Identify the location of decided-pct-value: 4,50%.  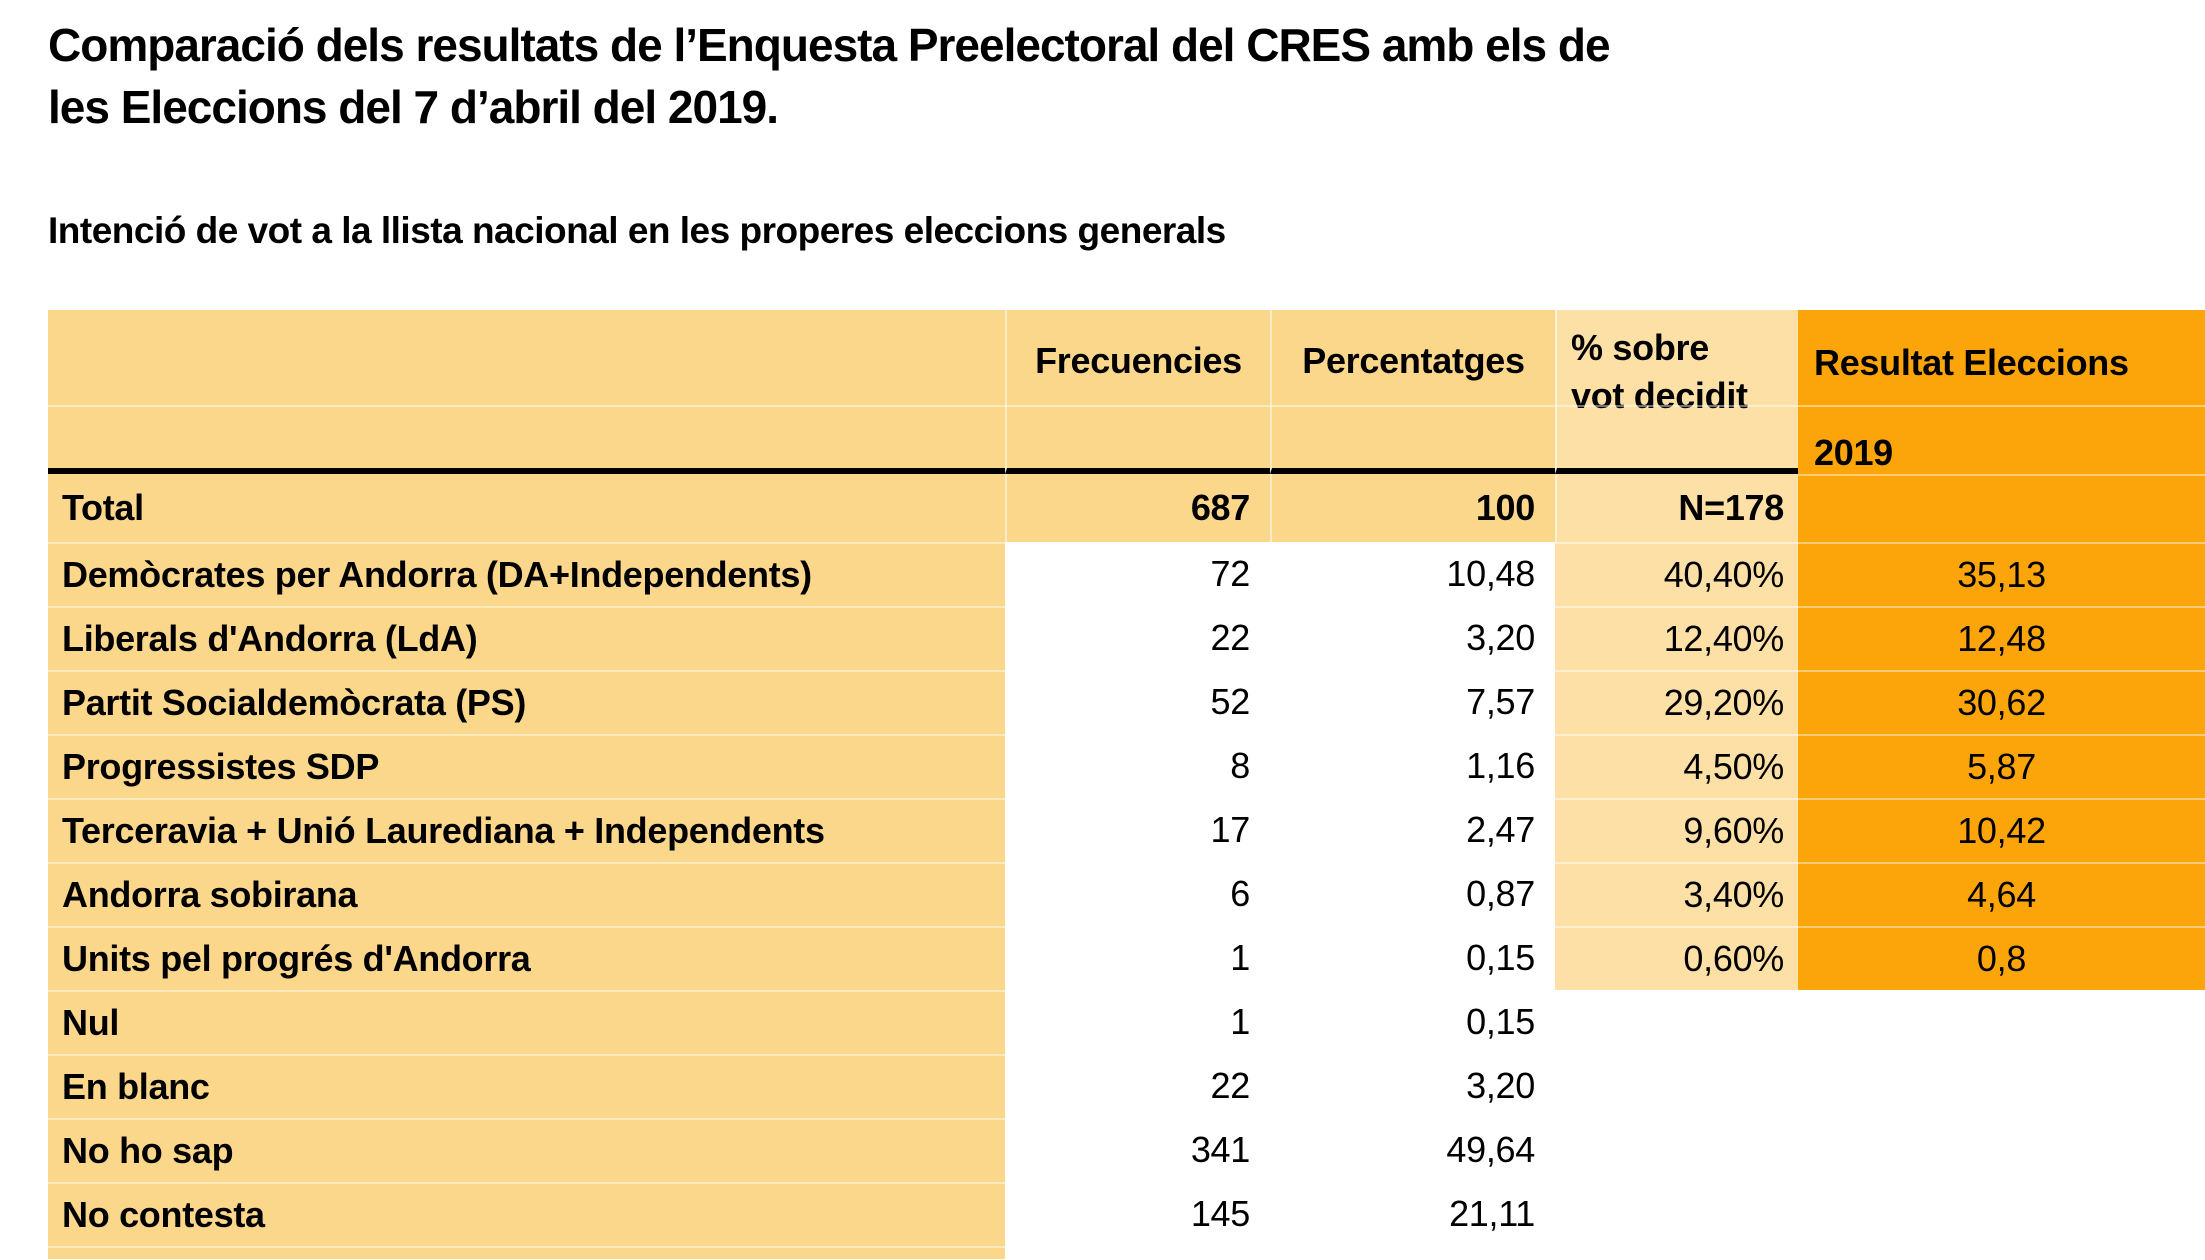
(1676, 766).